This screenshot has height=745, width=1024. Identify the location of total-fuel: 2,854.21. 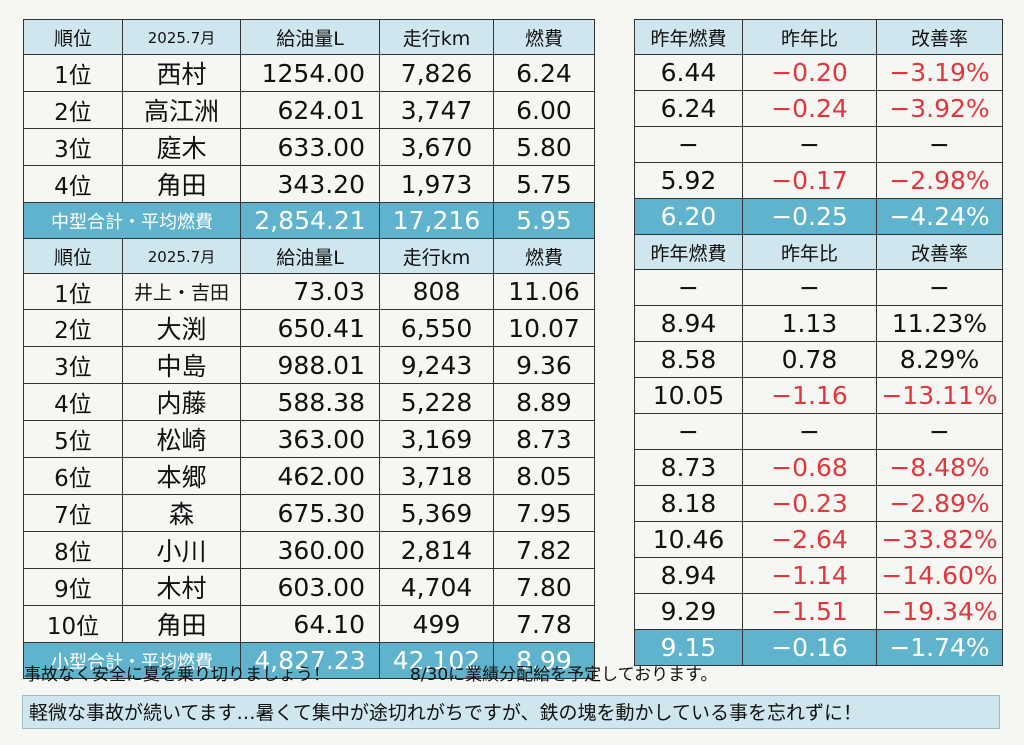
(310, 220).